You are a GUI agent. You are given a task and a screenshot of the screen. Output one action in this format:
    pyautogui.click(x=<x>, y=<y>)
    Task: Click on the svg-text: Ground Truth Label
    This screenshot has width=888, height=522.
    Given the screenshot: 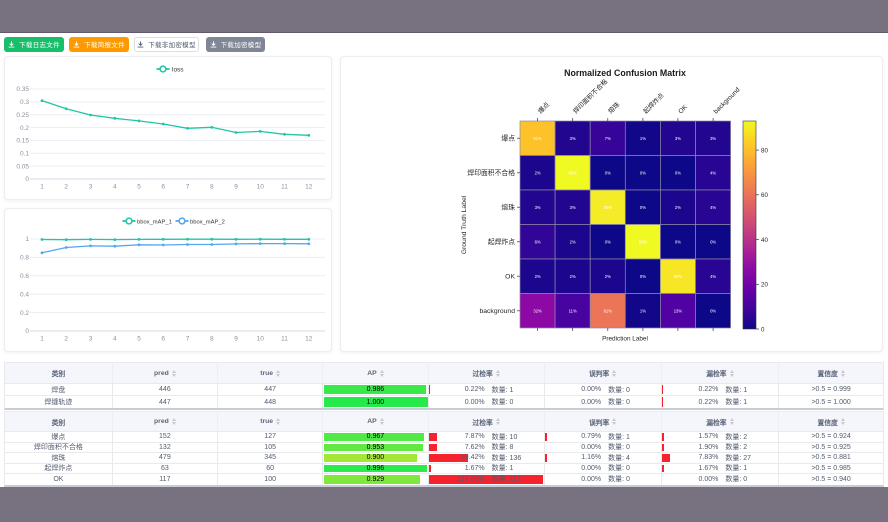 What is the action you would take?
    pyautogui.click(x=464, y=224)
    